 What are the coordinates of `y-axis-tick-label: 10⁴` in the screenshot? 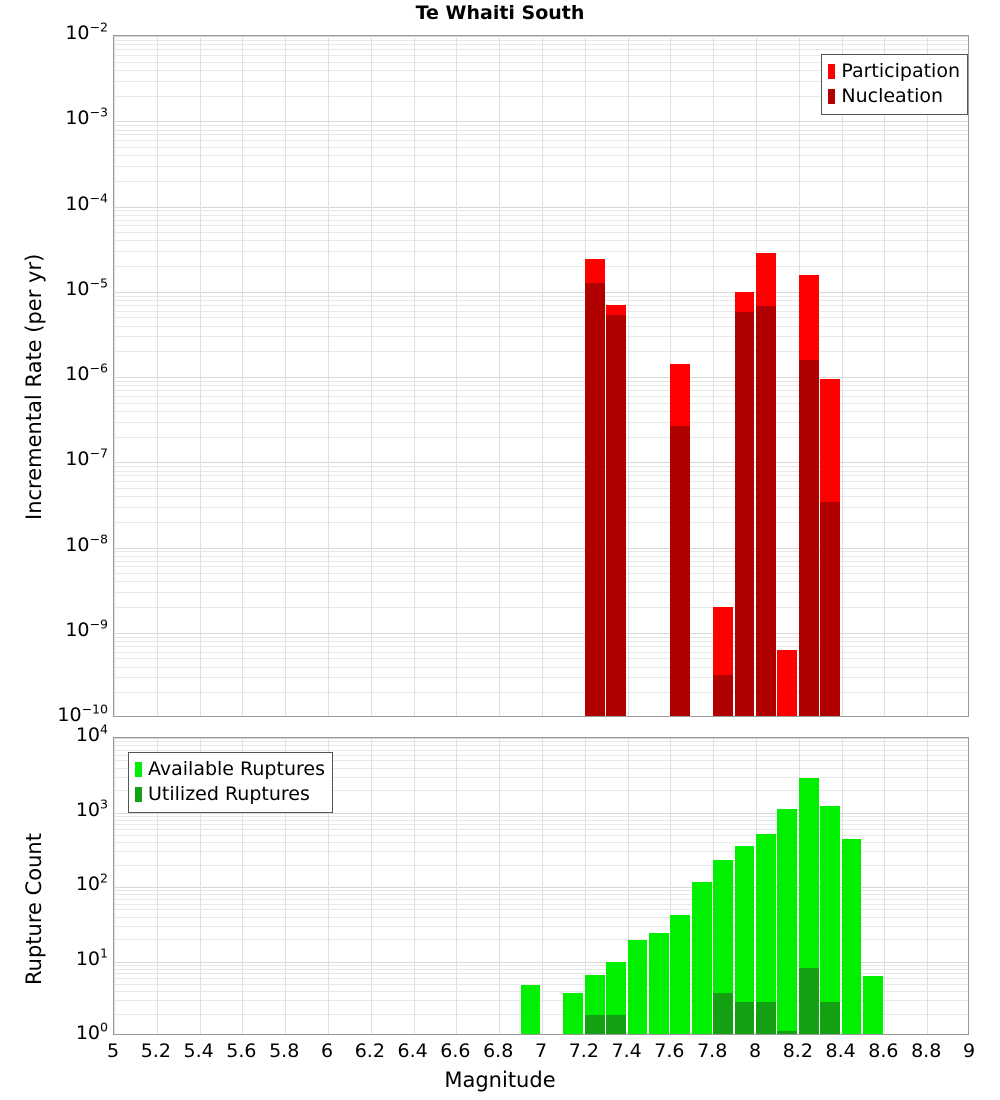 It's located at (91, 733).